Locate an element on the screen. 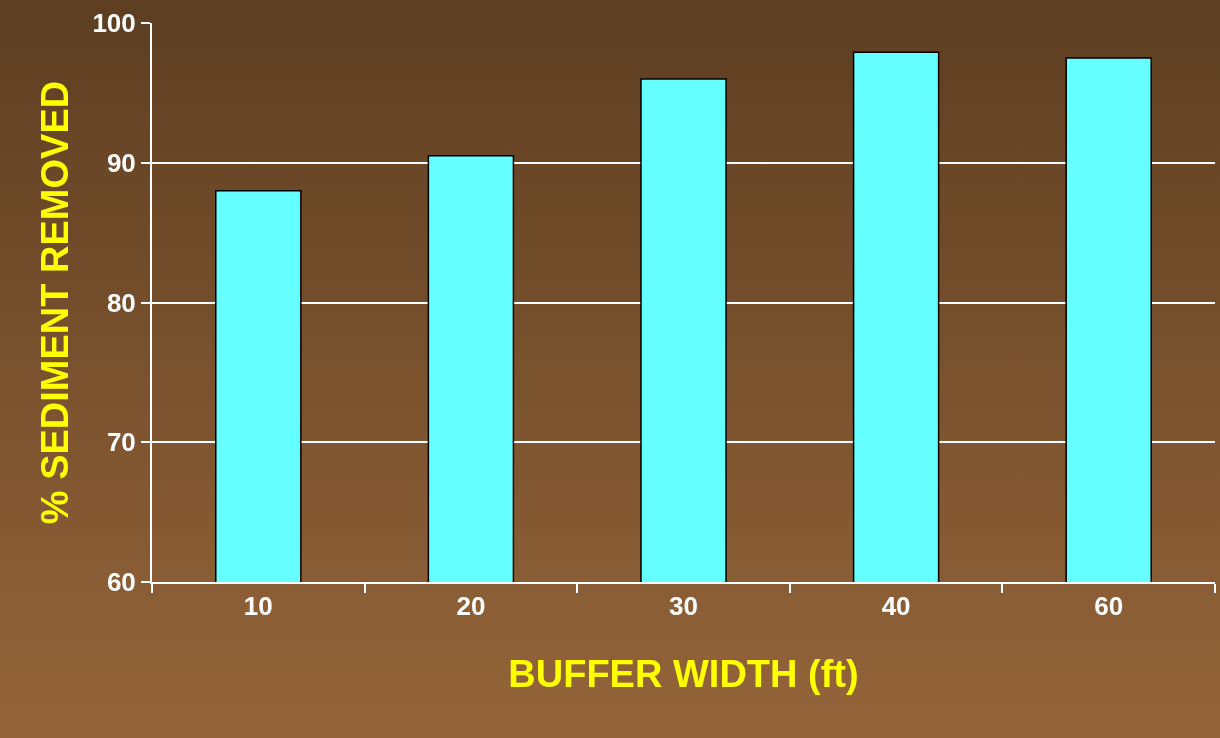 Image resolution: width=1220 pixels, height=738 pixels. y-tick-label: 90 is located at coordinates (121, 162).